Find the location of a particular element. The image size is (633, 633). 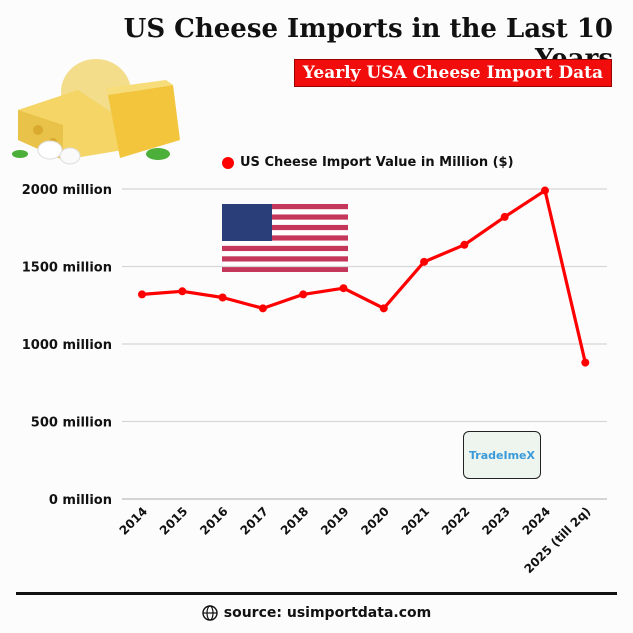

x-tick-label: 2021 is located at coordinates (416, 521).